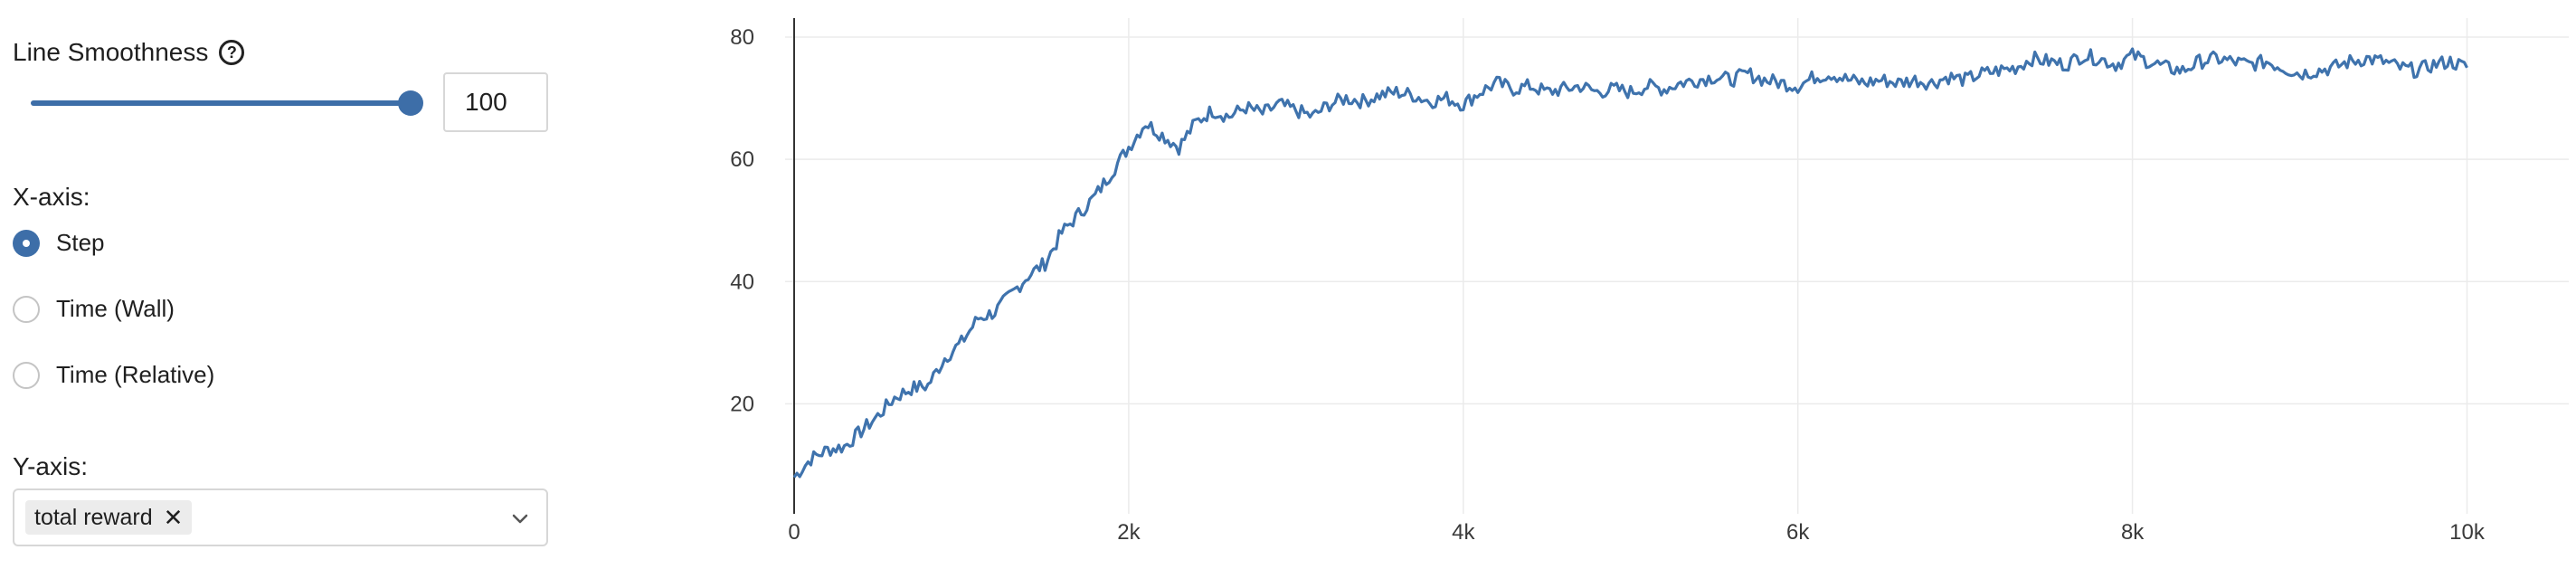  I want to click on y-axis-label: Y-axis:, so click(51, 466).